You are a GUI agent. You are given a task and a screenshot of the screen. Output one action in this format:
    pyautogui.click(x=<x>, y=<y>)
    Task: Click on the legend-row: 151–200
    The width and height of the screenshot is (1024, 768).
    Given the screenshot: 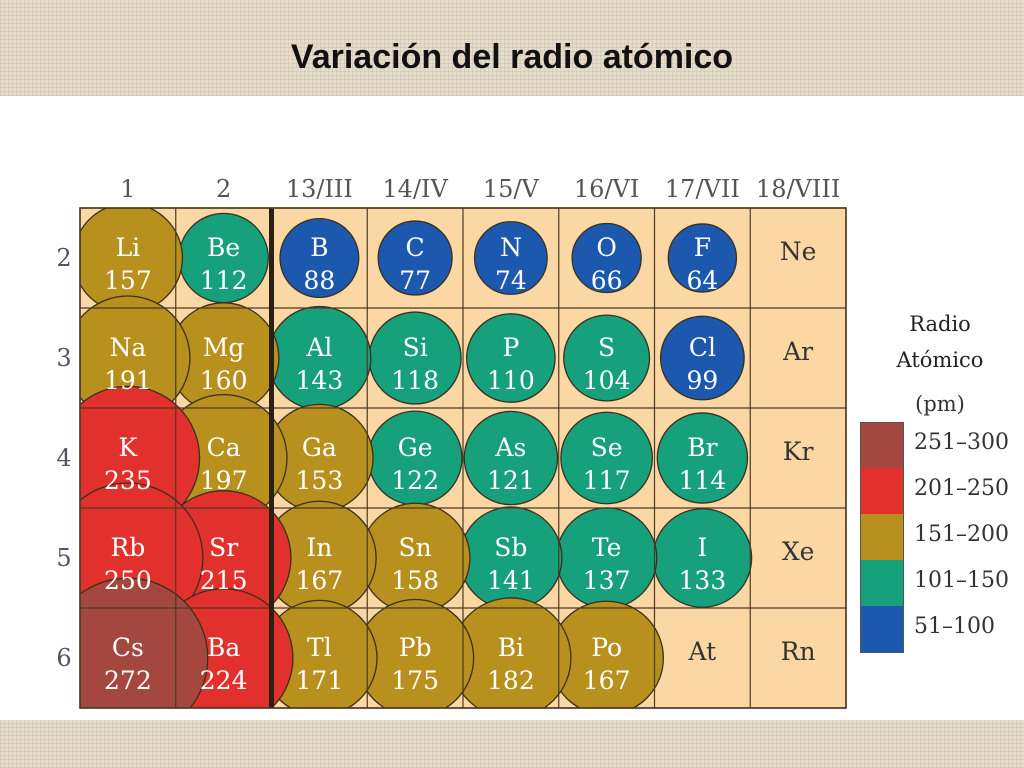 What is the action you would take?
    pyautogui.click(x=942, y=537)
    